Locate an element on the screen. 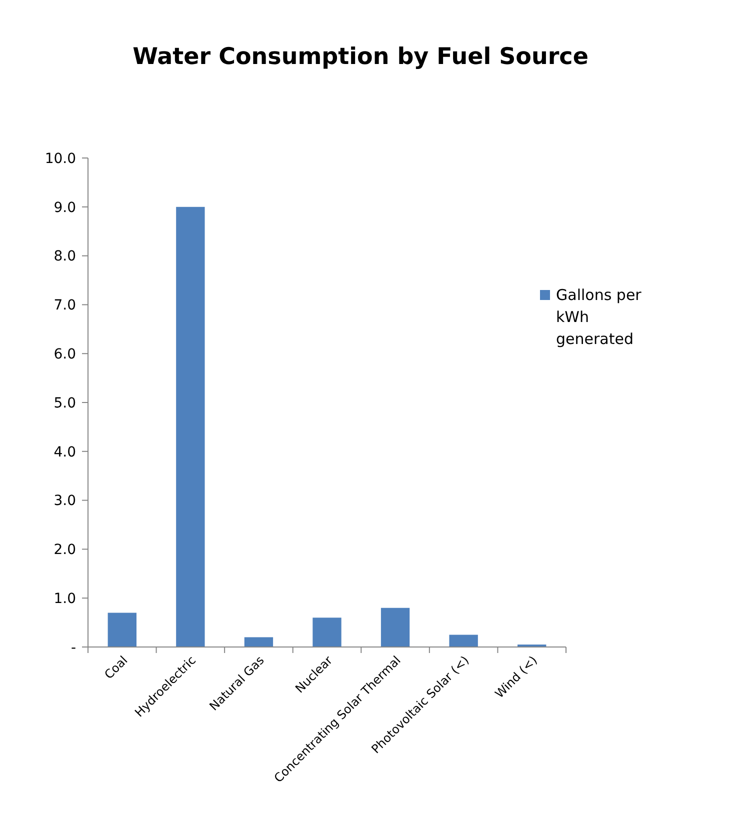  legend-label: Gallons per kWh generated is located at coordinates (599, 317).